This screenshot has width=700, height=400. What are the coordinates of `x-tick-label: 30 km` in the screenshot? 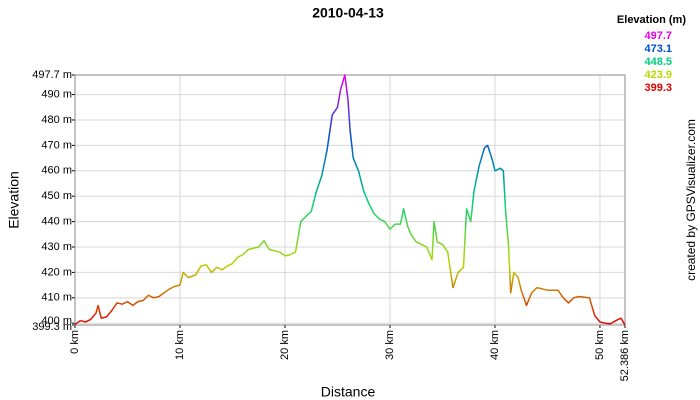 It's located at (390, 345).